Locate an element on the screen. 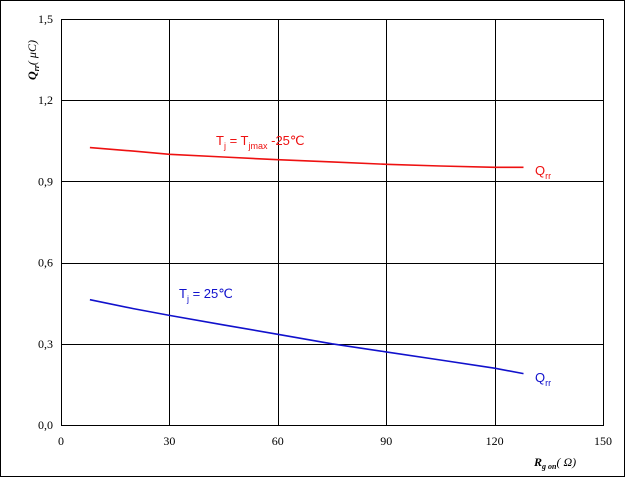 The image size is (625, 477). red-condition-eq: = T is located at coordinates (237, 140).